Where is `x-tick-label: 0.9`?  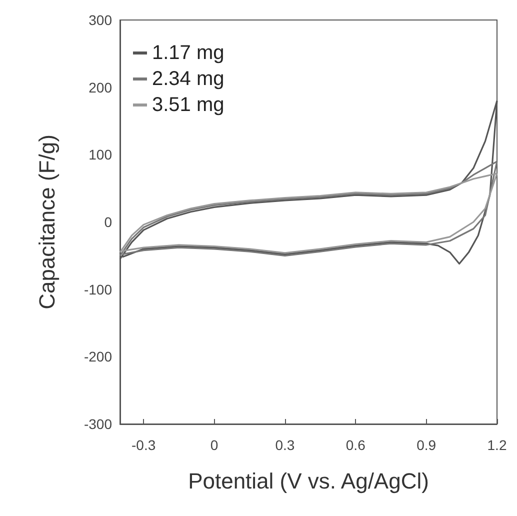 x-tick-label: 0.9 is located at coordinates (426, 445).